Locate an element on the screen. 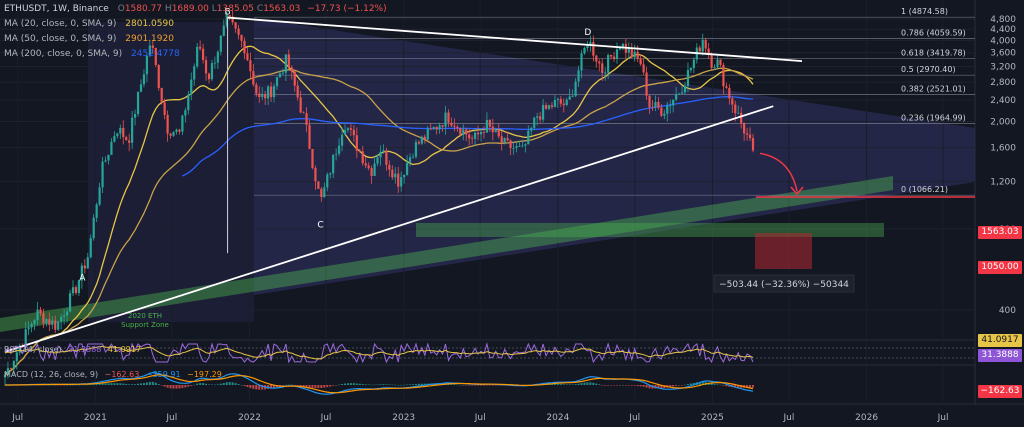 The image size is (1024, 427). rsi-legend: RSI (14, close) 31.3888 41.0917 is located at coordinates (72, 349).